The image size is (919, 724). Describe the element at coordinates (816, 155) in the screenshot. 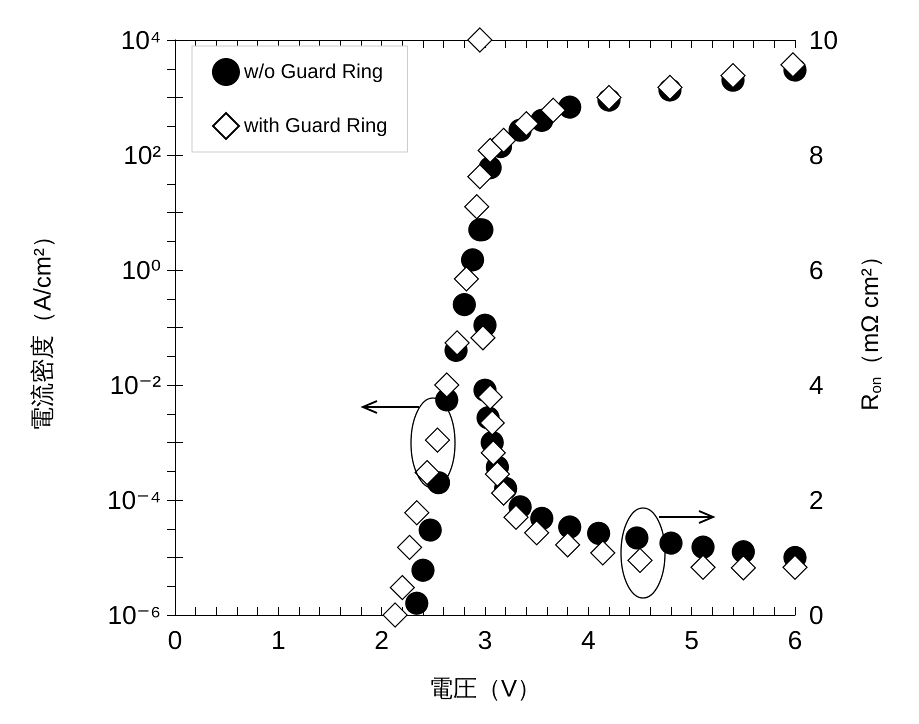

I see `y2-tick-label: 8` at that location.